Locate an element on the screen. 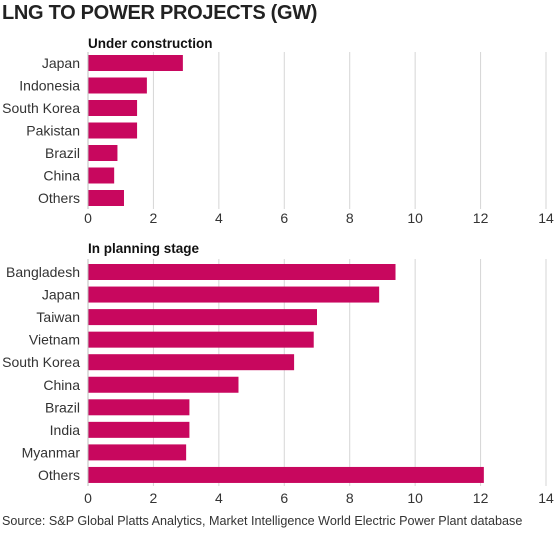  bar-myanmar is located at coordinates (137, 452).